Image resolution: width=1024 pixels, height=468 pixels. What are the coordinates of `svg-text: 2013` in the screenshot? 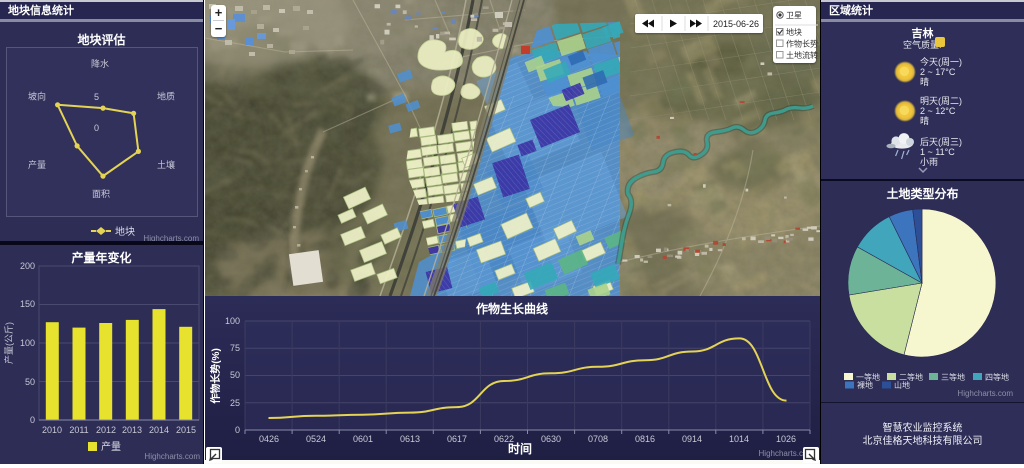 It's located at (132, 430).